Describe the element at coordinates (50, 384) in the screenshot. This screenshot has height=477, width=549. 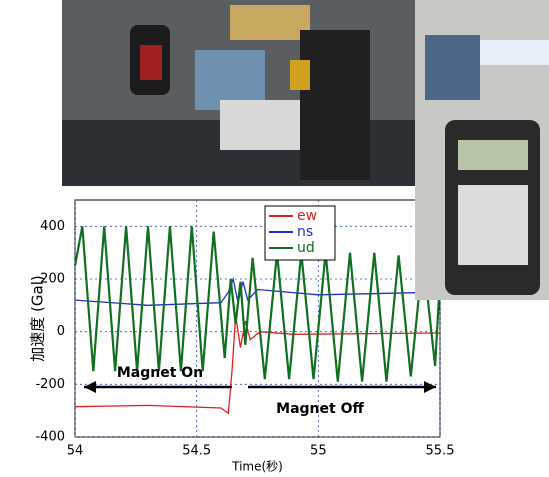
I see `y-tick-label: -200` at that location.